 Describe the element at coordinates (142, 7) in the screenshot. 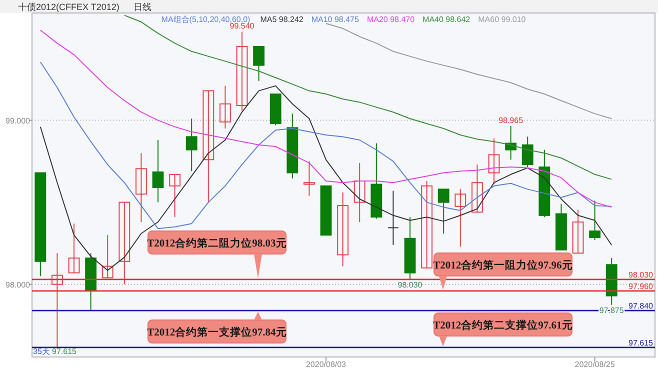

I see `text: 日线` at that location.